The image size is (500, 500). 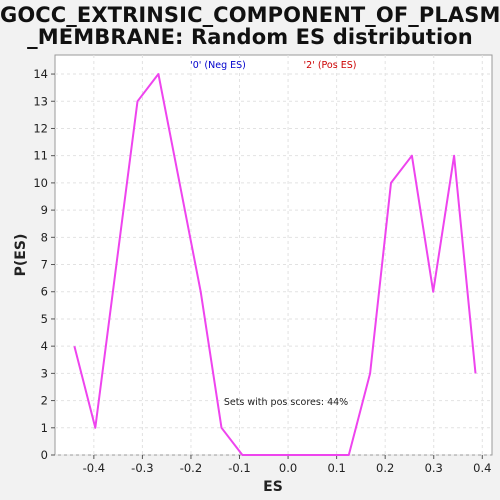 What do you see at coordinates (482, 468) in the screenshot?
I see `x-tick-label: 0.4` at bounding box center [482, 468].